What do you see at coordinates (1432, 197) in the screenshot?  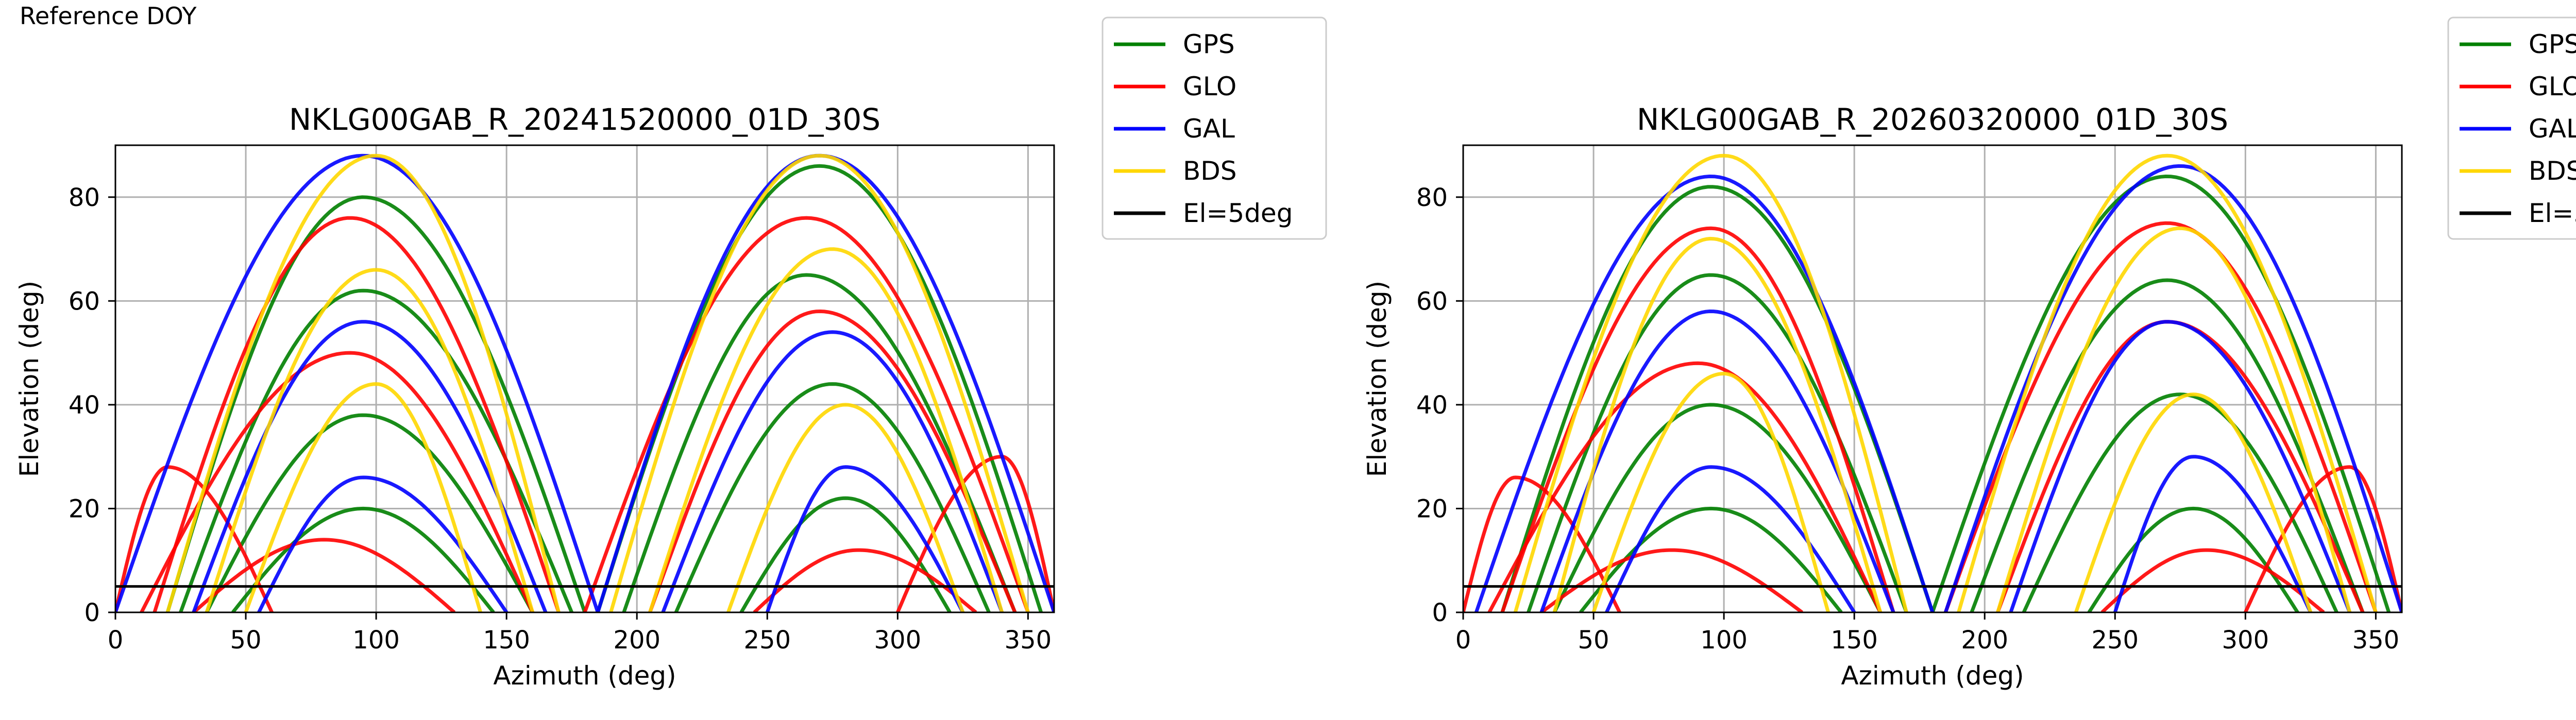 I see `y-tick-label: 80` at bounding box center [1432, 197].